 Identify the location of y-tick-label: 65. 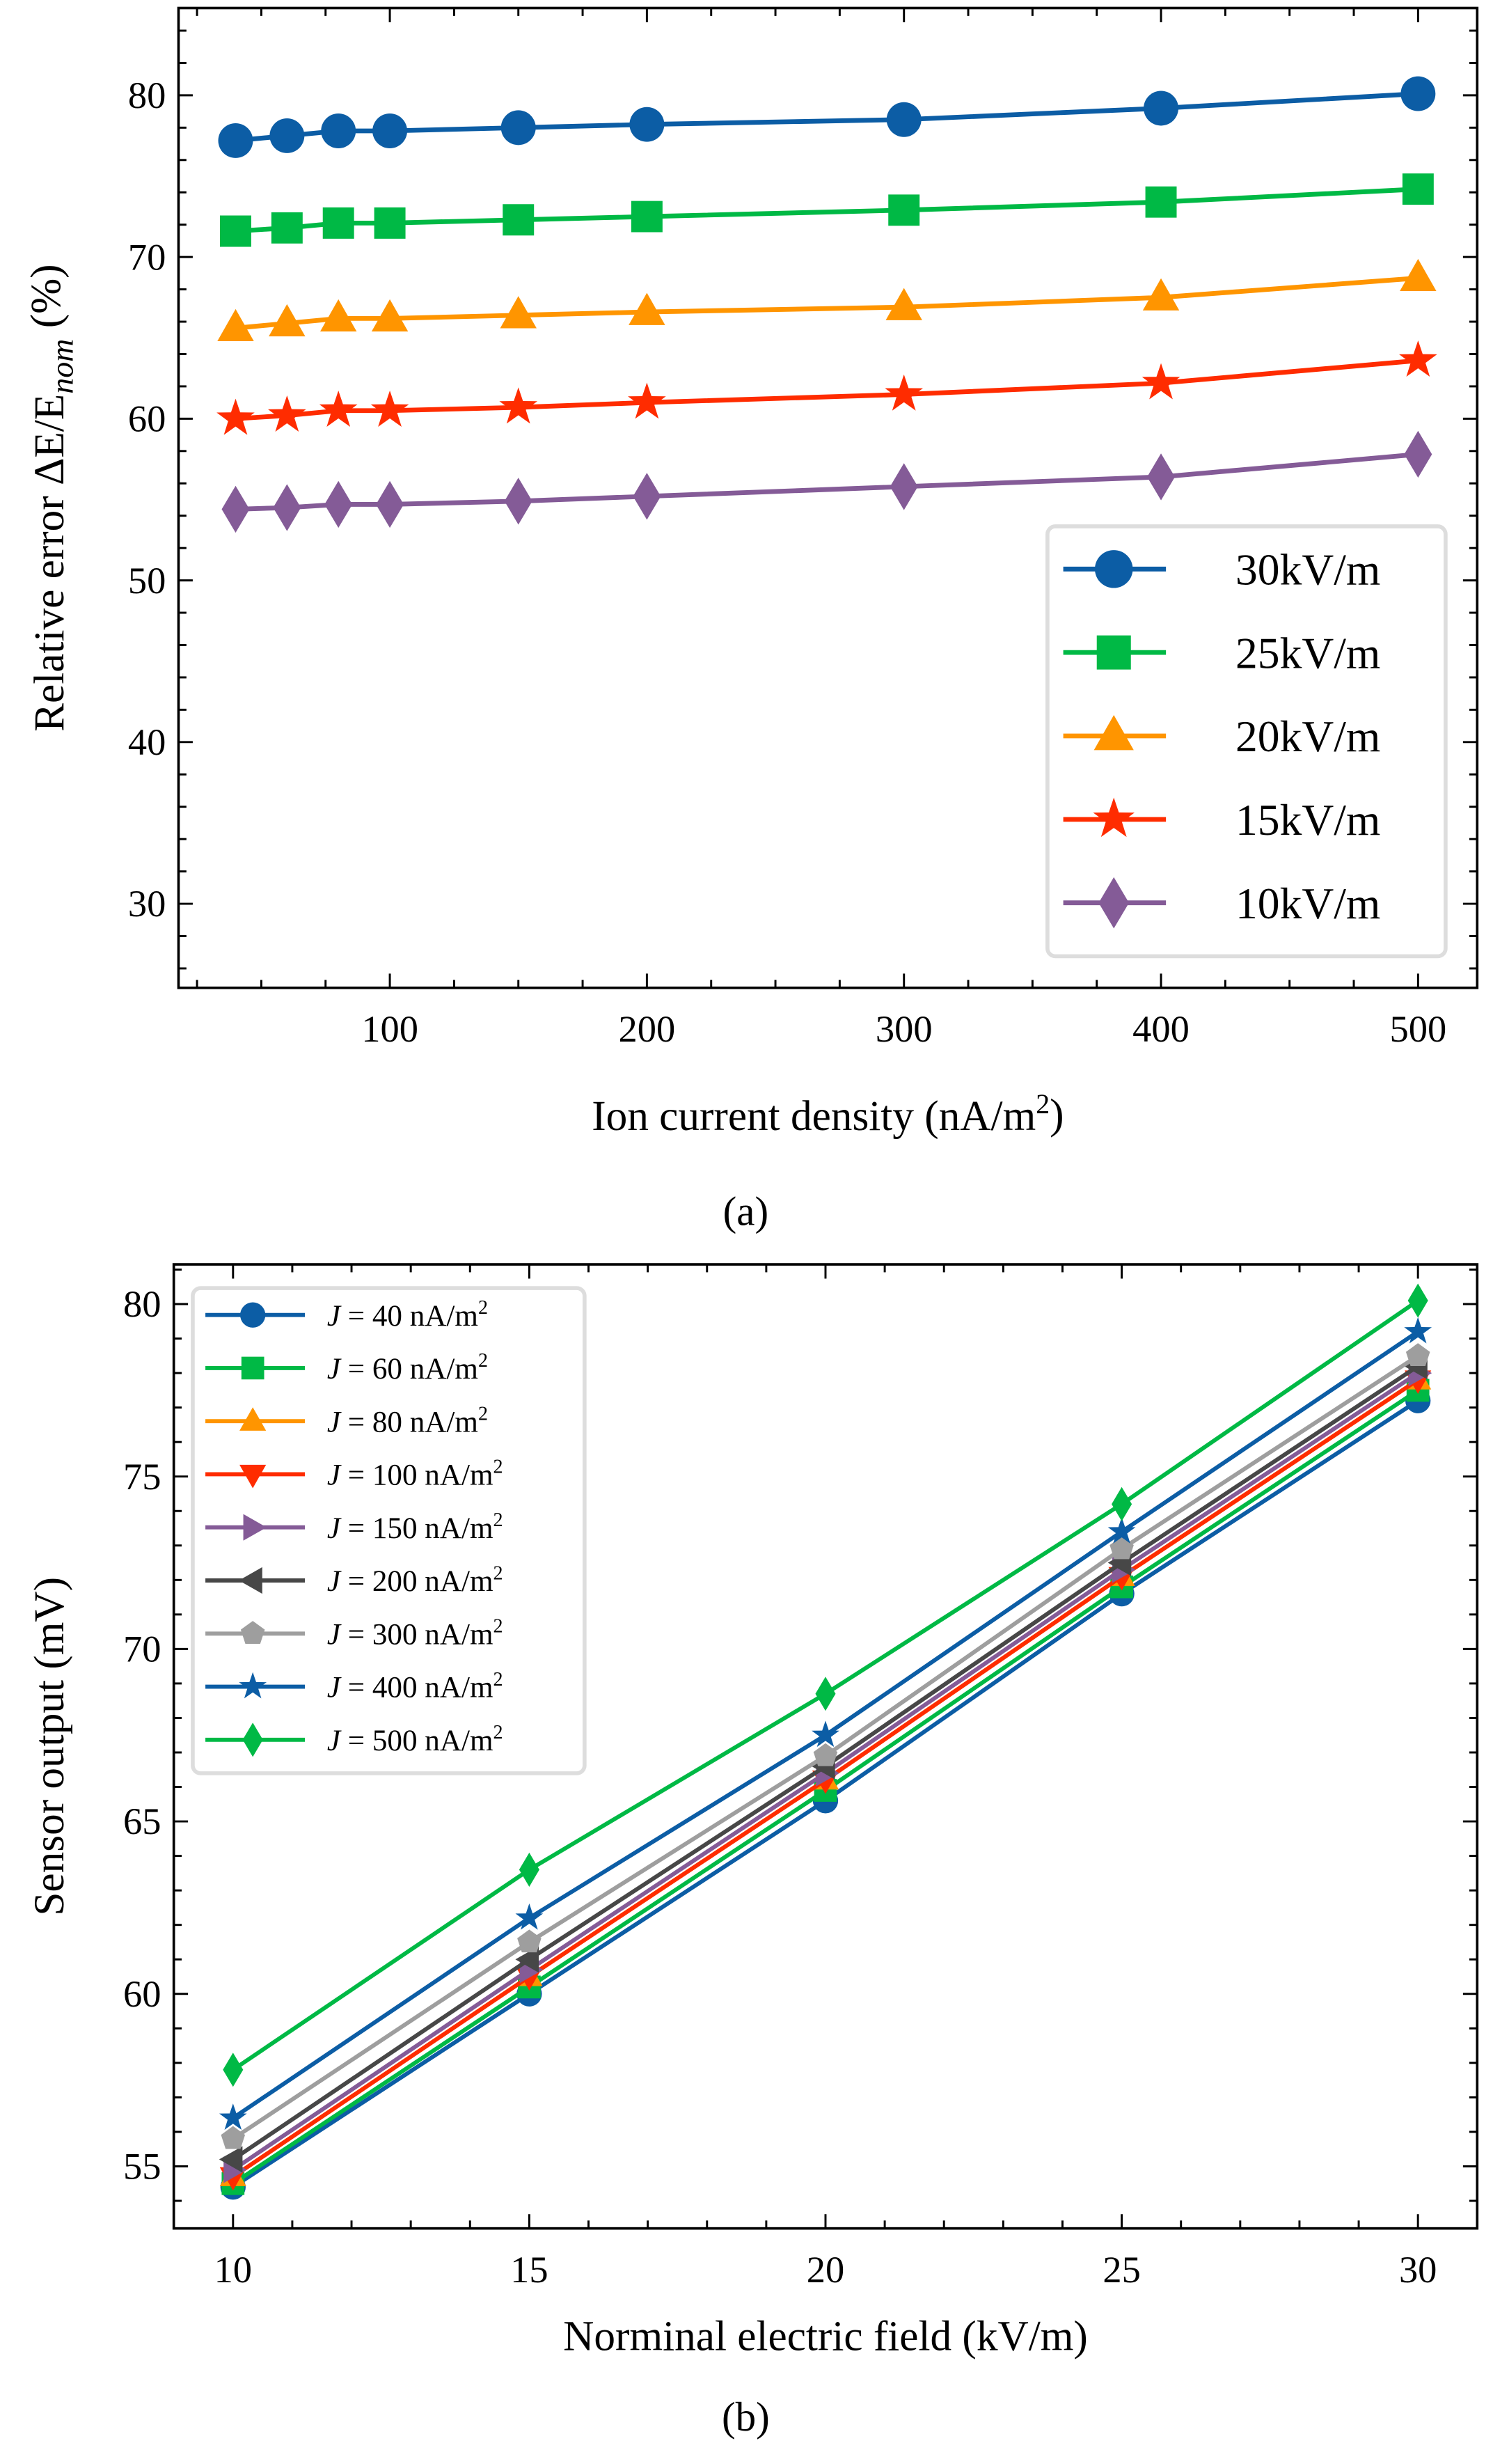
(142, 1821).